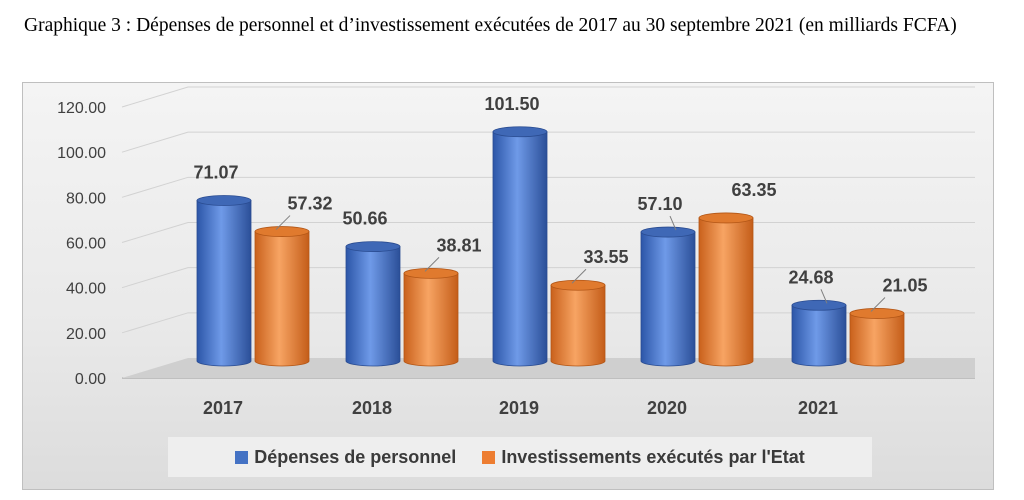  Describe the element at coordinates (86, 334) in the screenshot. I see `y-tick-label: 20.00` at that location.